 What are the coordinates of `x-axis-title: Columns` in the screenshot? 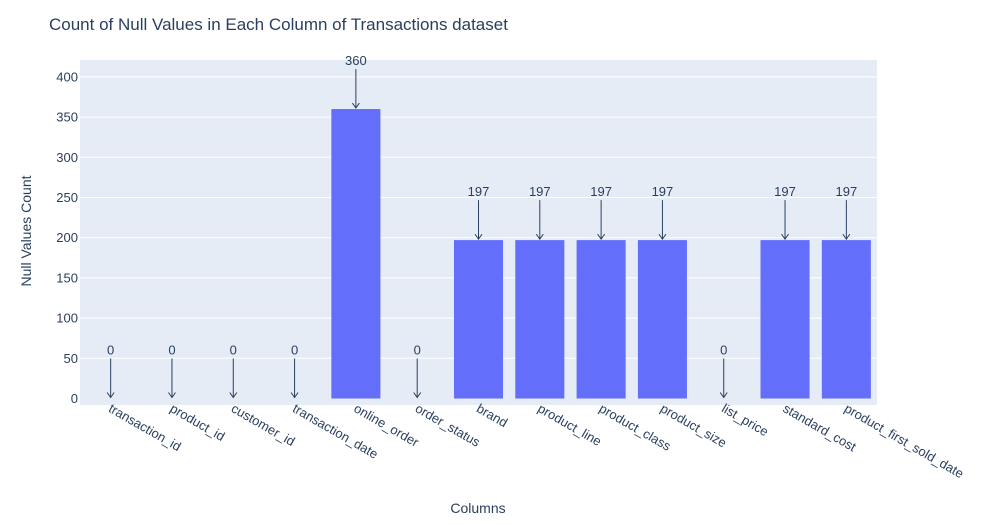 It's located at (477, 508).